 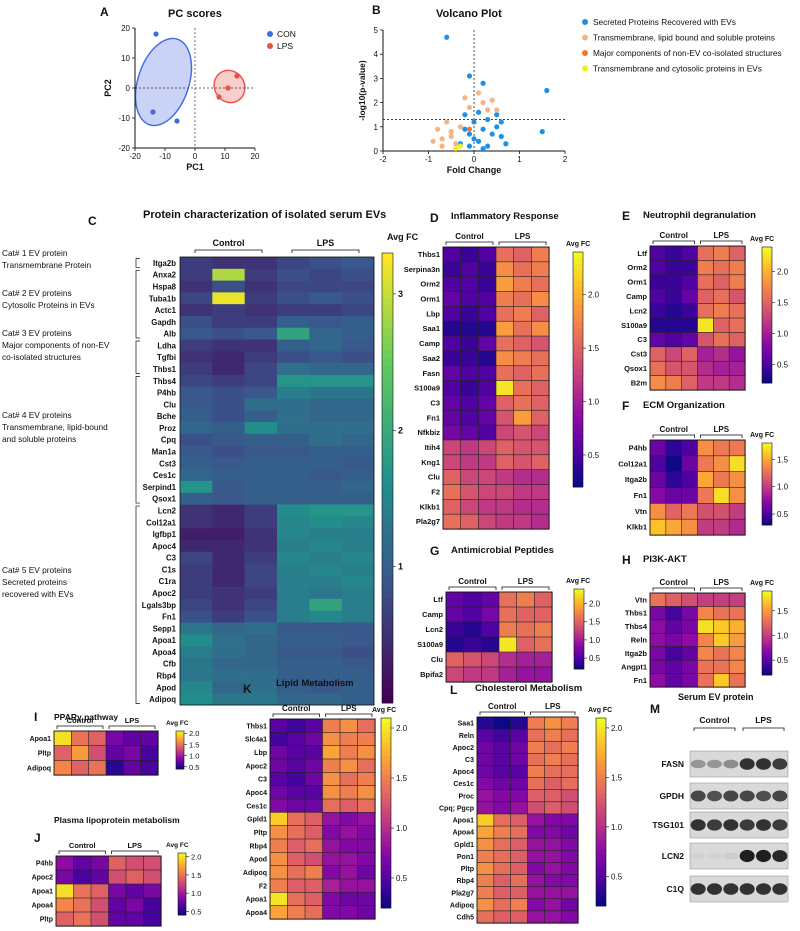 I want to click on heatmap-j-cell, so click(x=100, y=905).